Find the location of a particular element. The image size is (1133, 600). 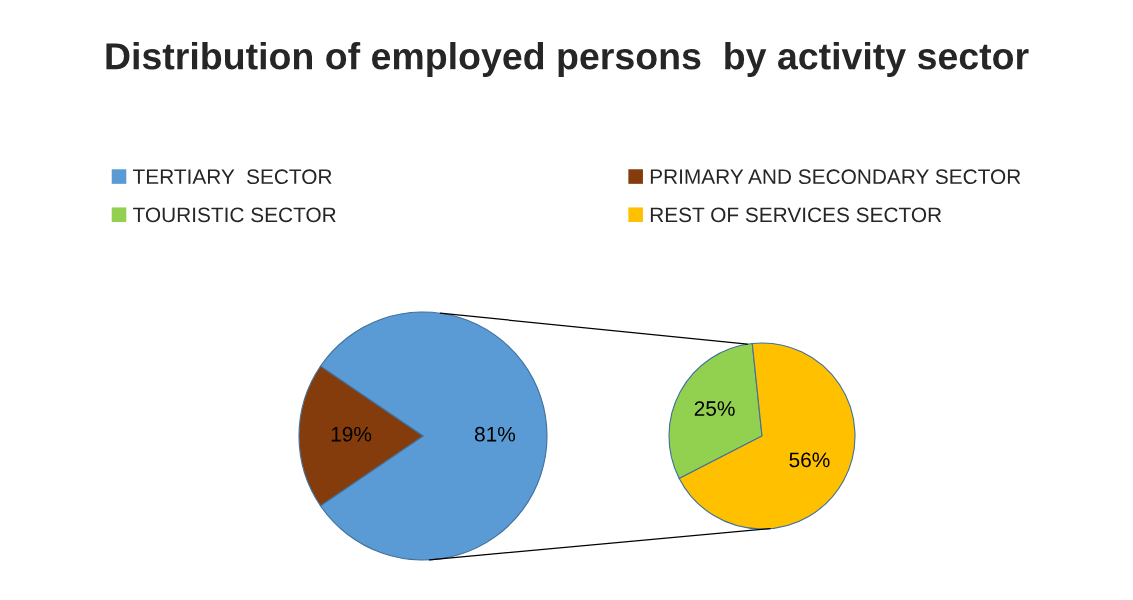

legend-label: PRIMARY AND SECONDARY SECTOR is located at coordinates (835, 177).